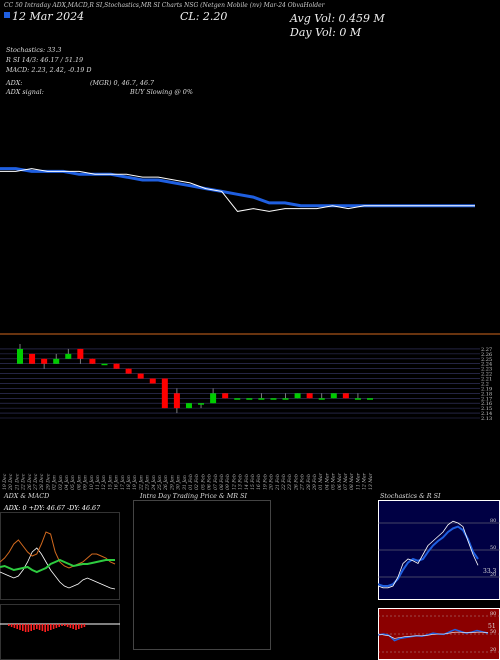 Image resolution: width=500 pixels, height=660 pixels. I want to click on stoch-tick-label: 20, so click(493, 575).